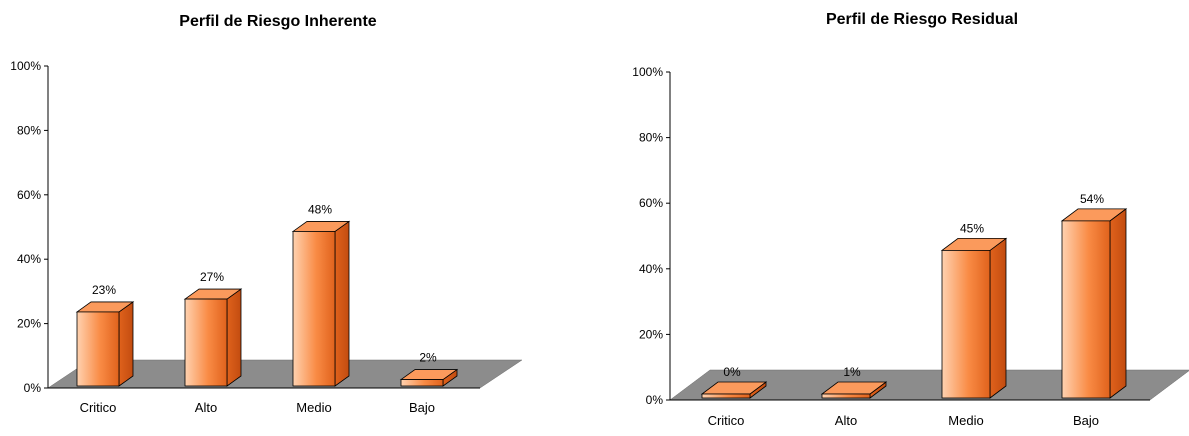  Describe the element at coordinates (852, 372) in the screenshot. I see `data-label: 1%` at that location.